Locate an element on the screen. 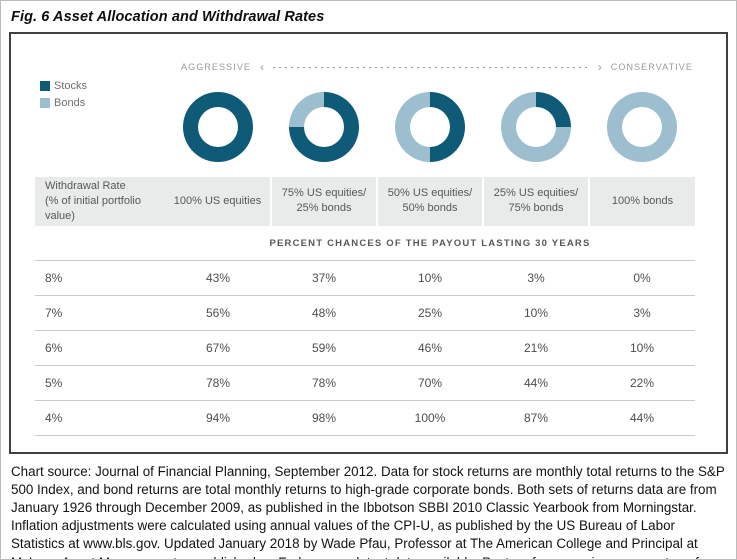 The height and width of the screenshot is (560, 737). payout-chance-cell: 0% is located at coordinates (642, 277).